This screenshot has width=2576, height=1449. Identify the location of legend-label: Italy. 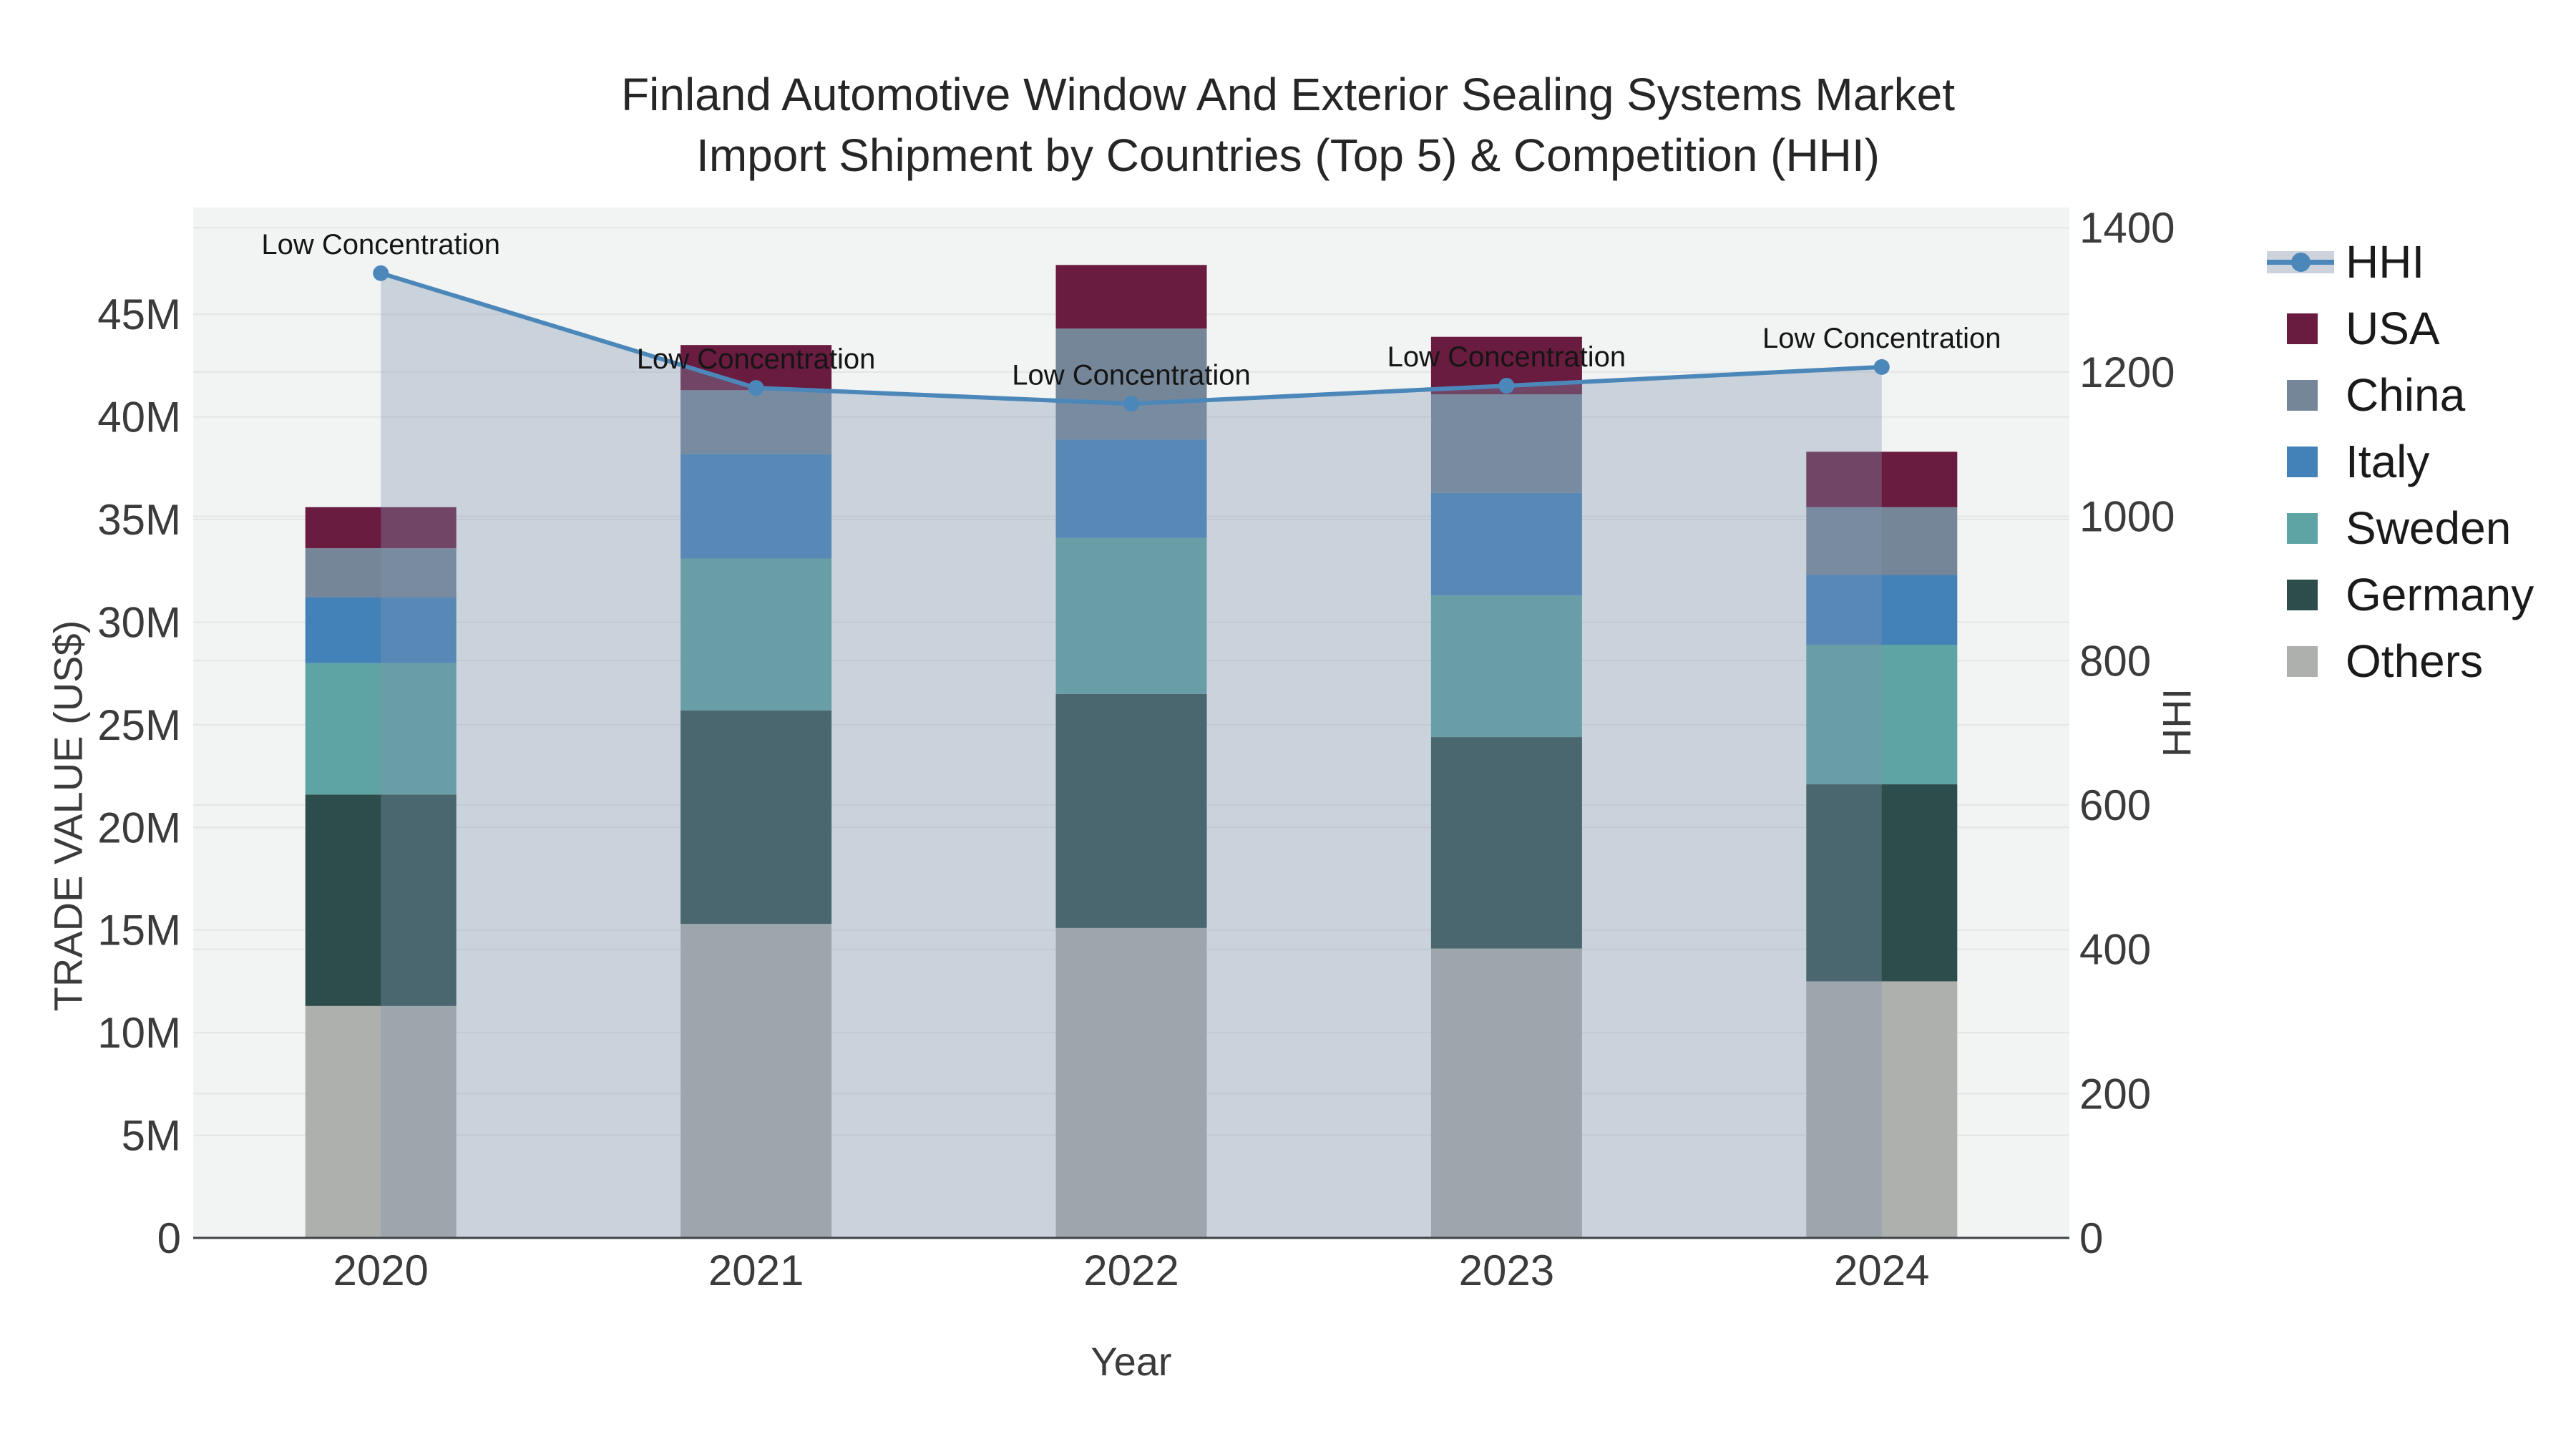
(2388, 461).